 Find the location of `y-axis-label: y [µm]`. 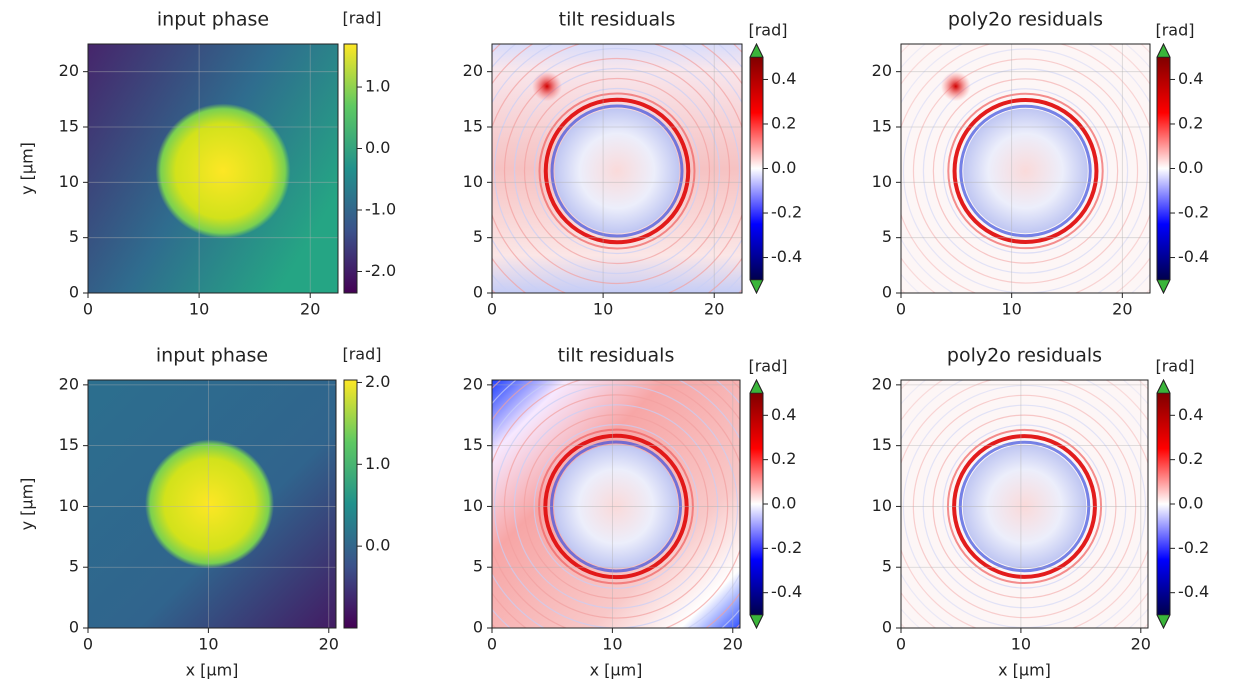

y-axis-label: y [µm] is located at coordinates (27, 168).